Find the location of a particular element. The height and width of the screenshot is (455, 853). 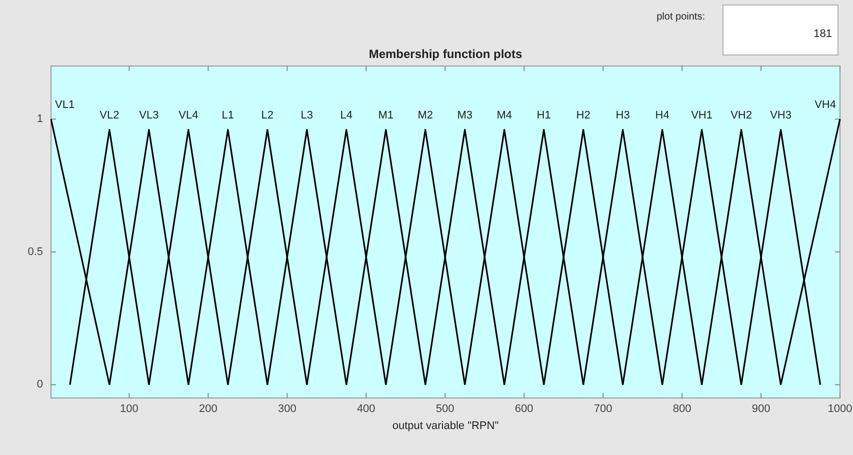

x-tick-label: 700 is located at coordinates (603, 409).